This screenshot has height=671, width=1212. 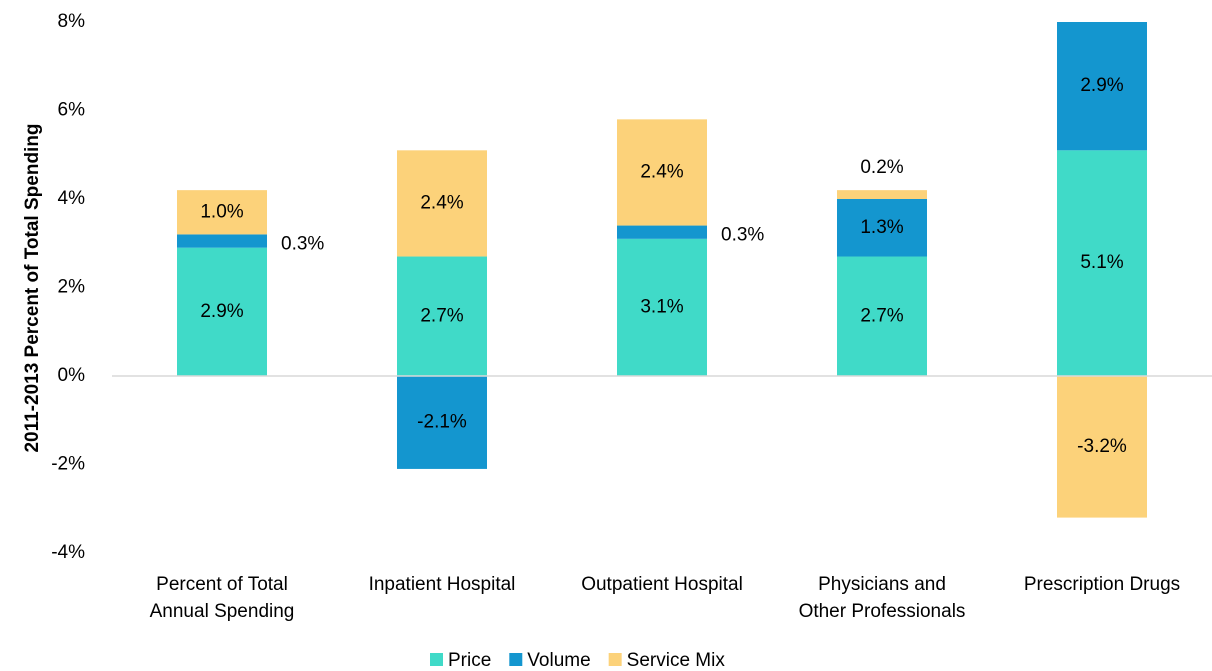 I want to click on y-tick-label: -2%, so click(x=68, y=464).